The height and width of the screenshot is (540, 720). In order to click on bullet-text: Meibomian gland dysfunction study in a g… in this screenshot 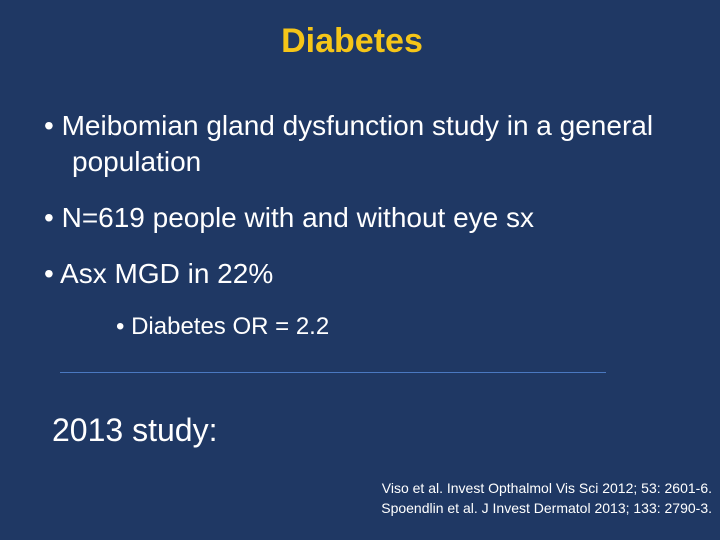, I will do `click(357, 143)`.